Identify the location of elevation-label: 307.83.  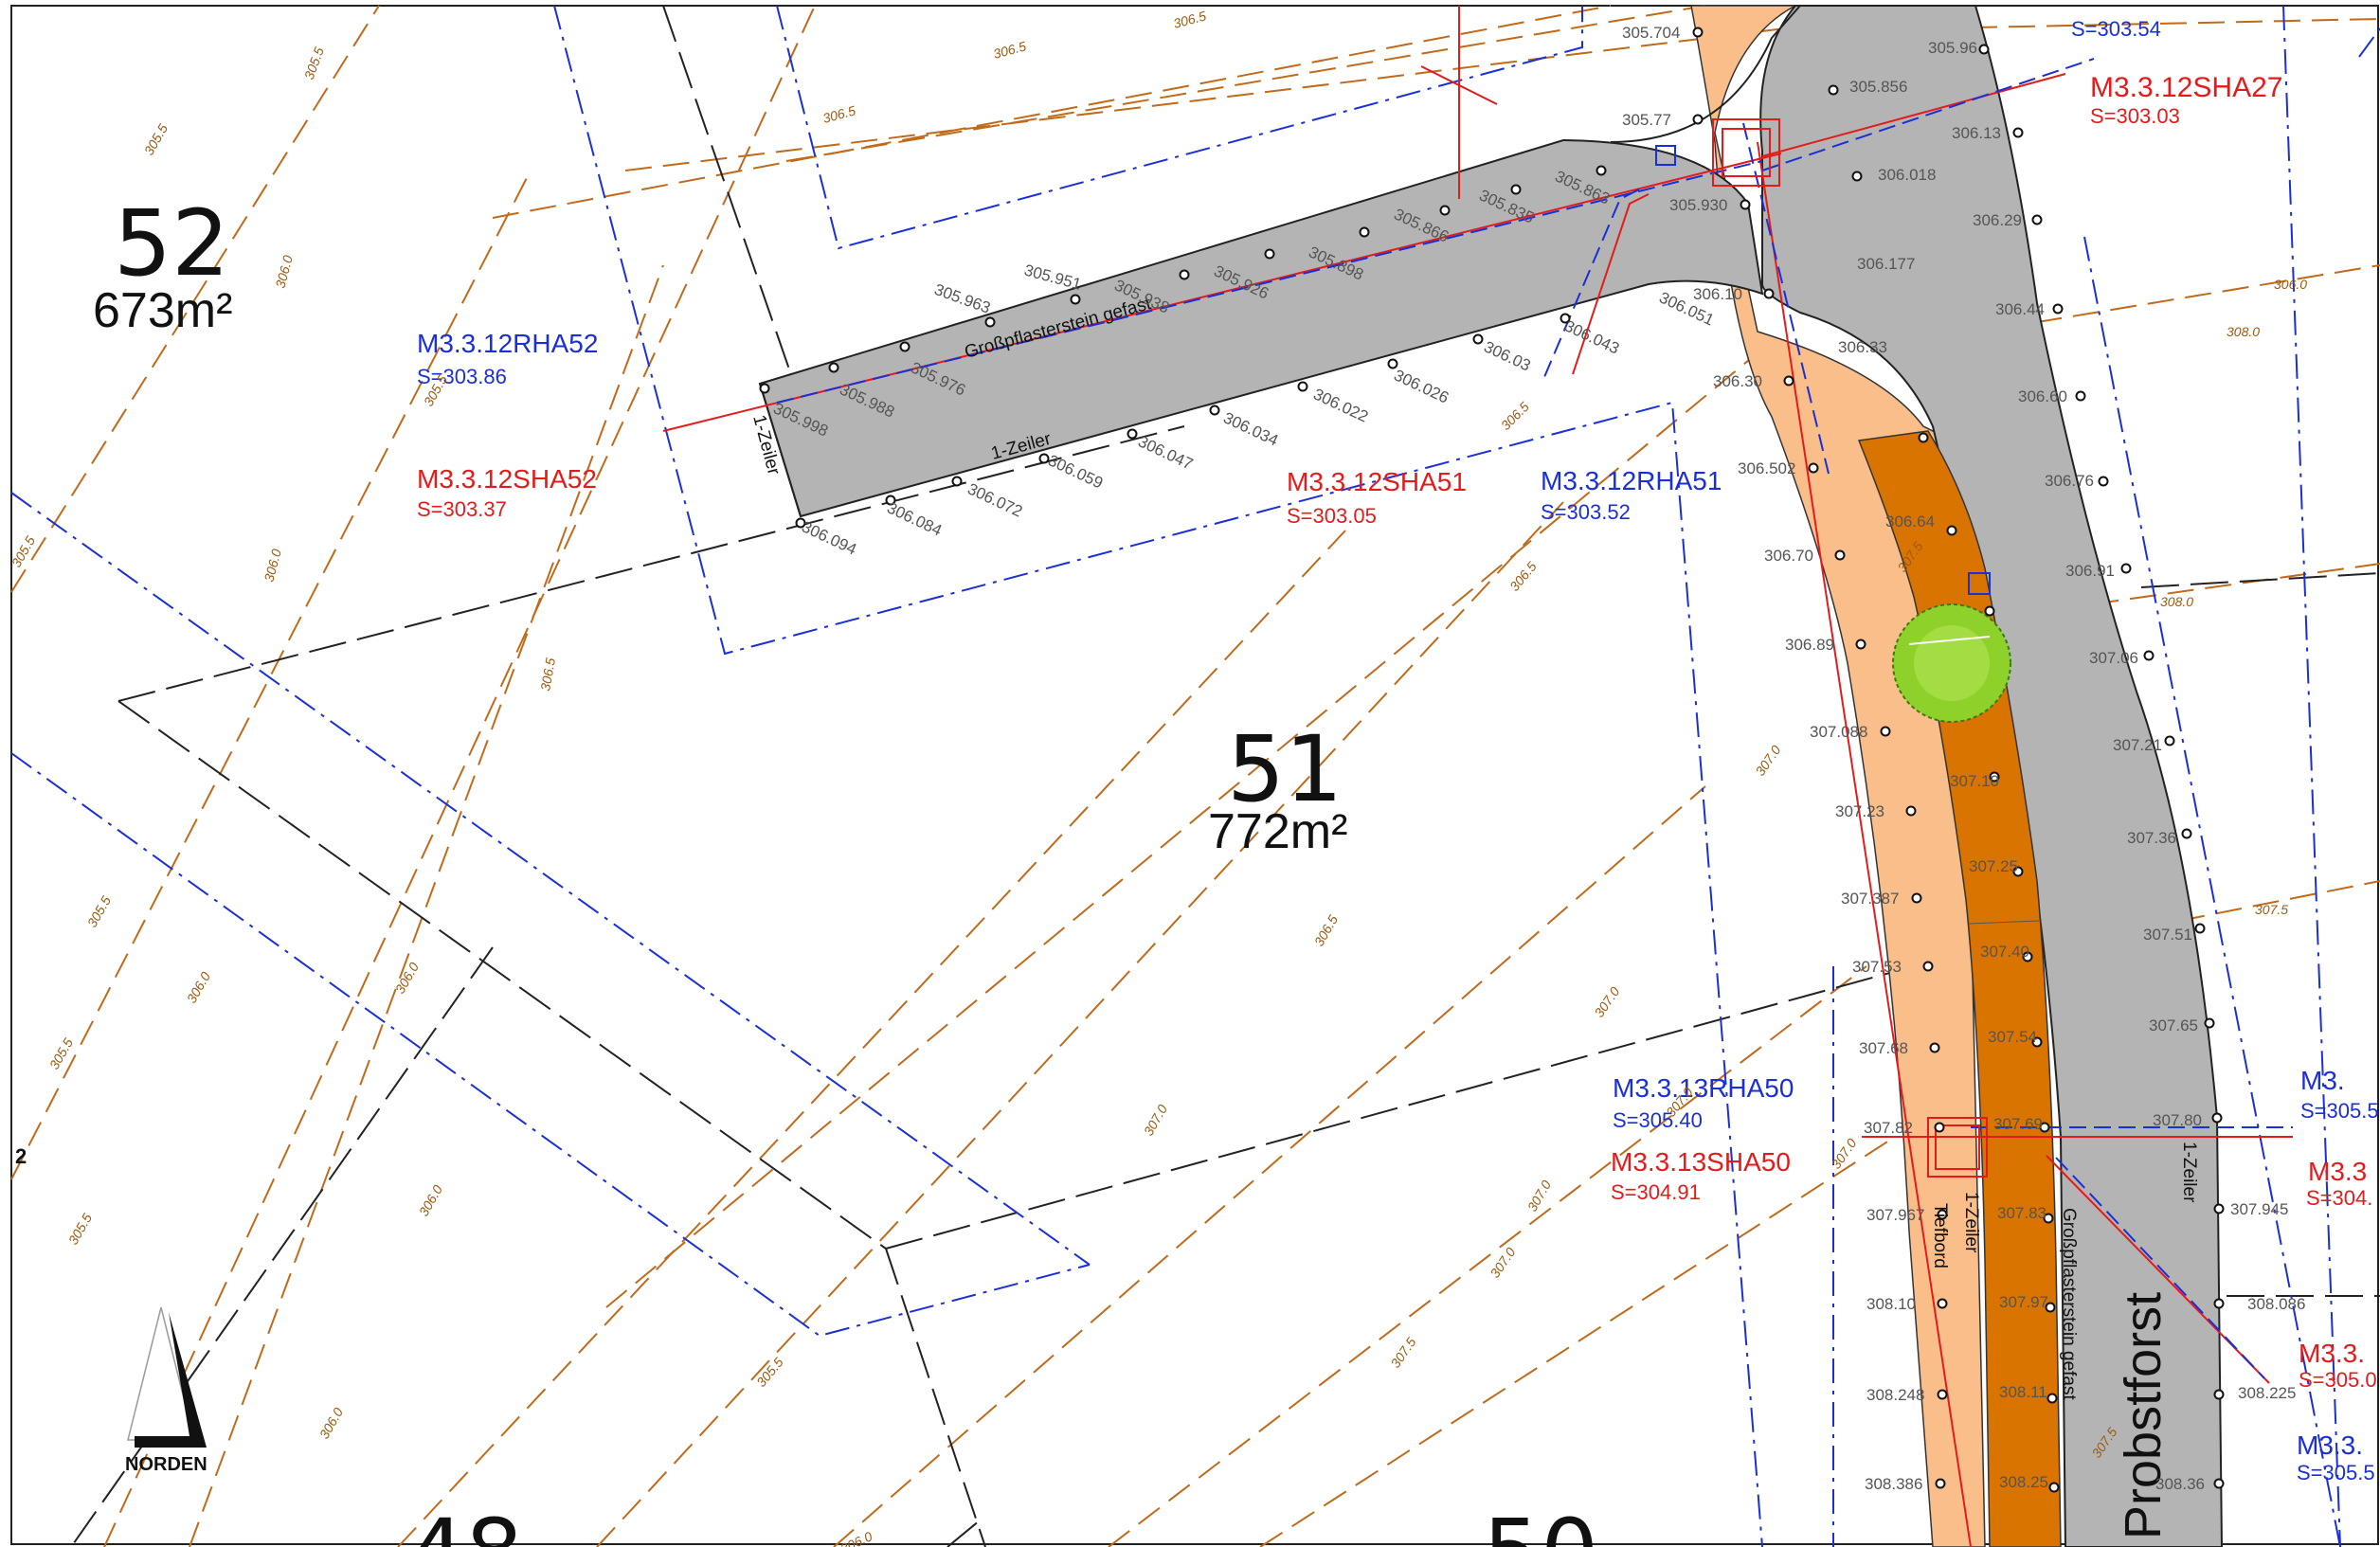
(2021, 1213).